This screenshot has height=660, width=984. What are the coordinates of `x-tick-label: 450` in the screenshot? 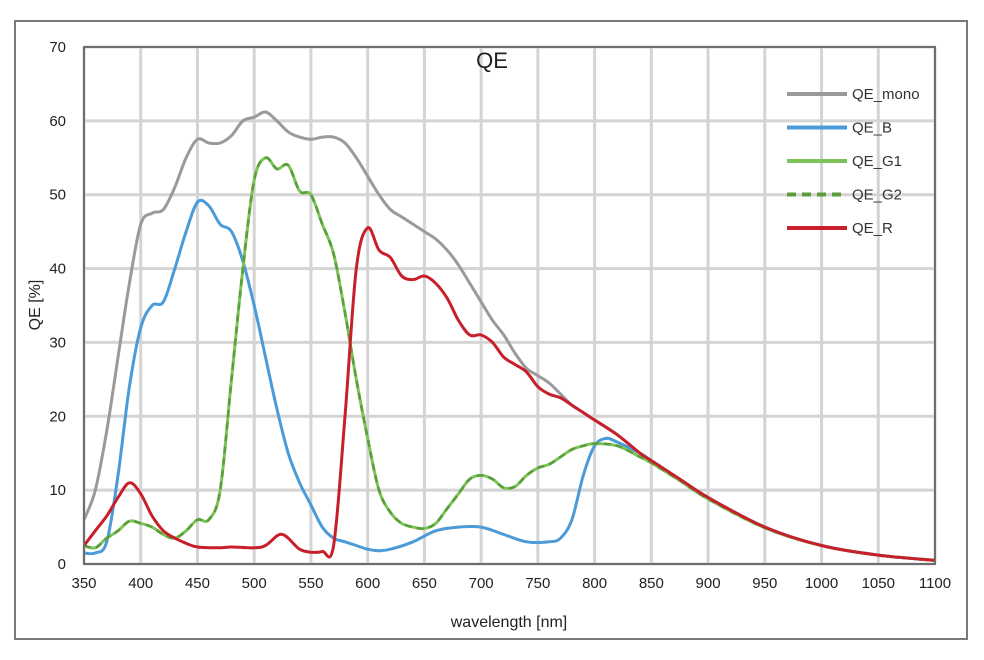 It's located at (197, 583).